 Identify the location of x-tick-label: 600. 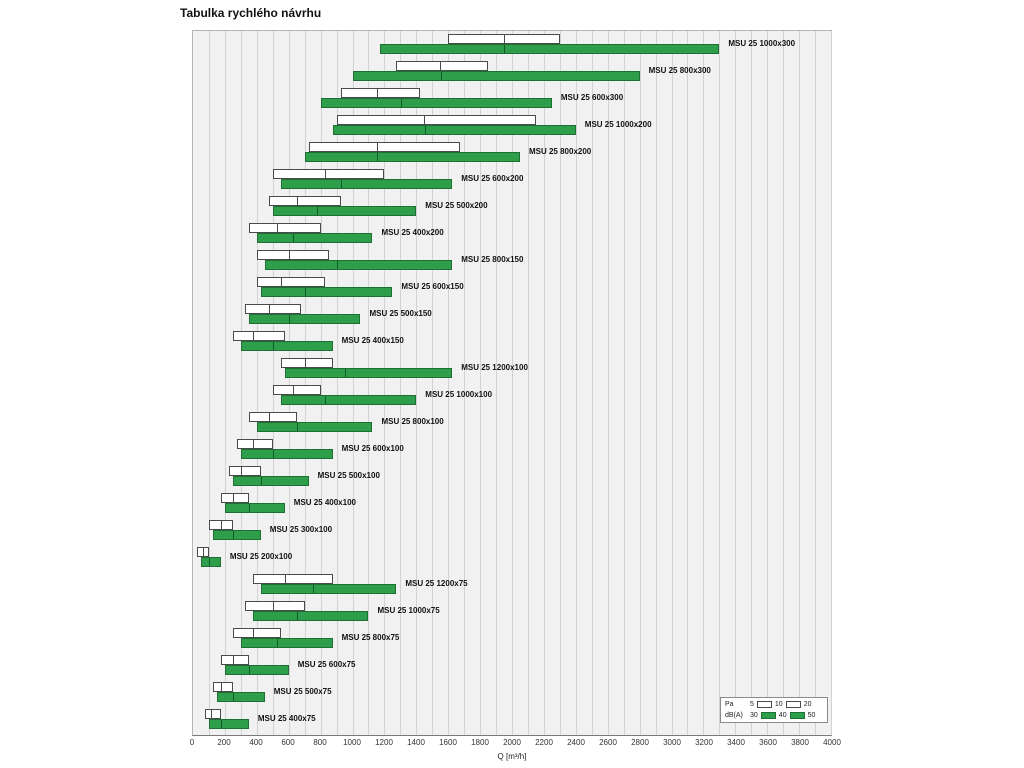
(288, 742).